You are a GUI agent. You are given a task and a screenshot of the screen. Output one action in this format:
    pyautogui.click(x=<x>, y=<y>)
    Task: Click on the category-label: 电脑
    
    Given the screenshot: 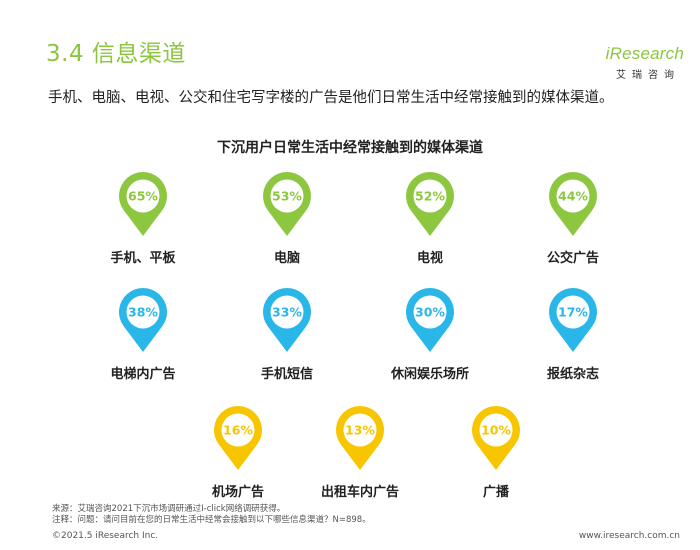 What is the action you would take?
    pyautogui.click(x=287, y=258)
    